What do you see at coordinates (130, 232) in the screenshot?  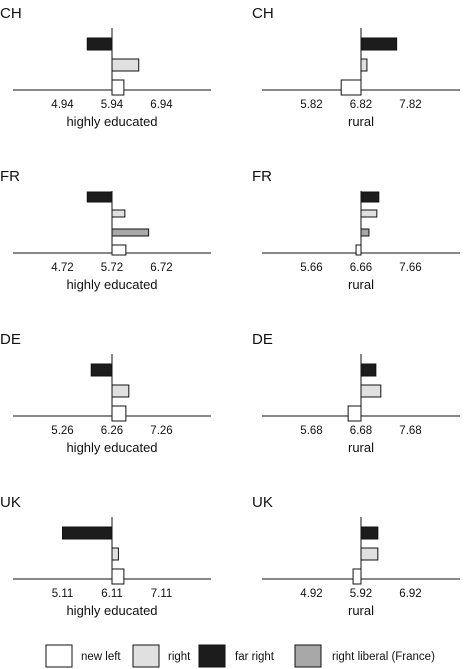 I see `bar-fr-highly-educated-right-liberal-france` at bounding box center [130, 232].